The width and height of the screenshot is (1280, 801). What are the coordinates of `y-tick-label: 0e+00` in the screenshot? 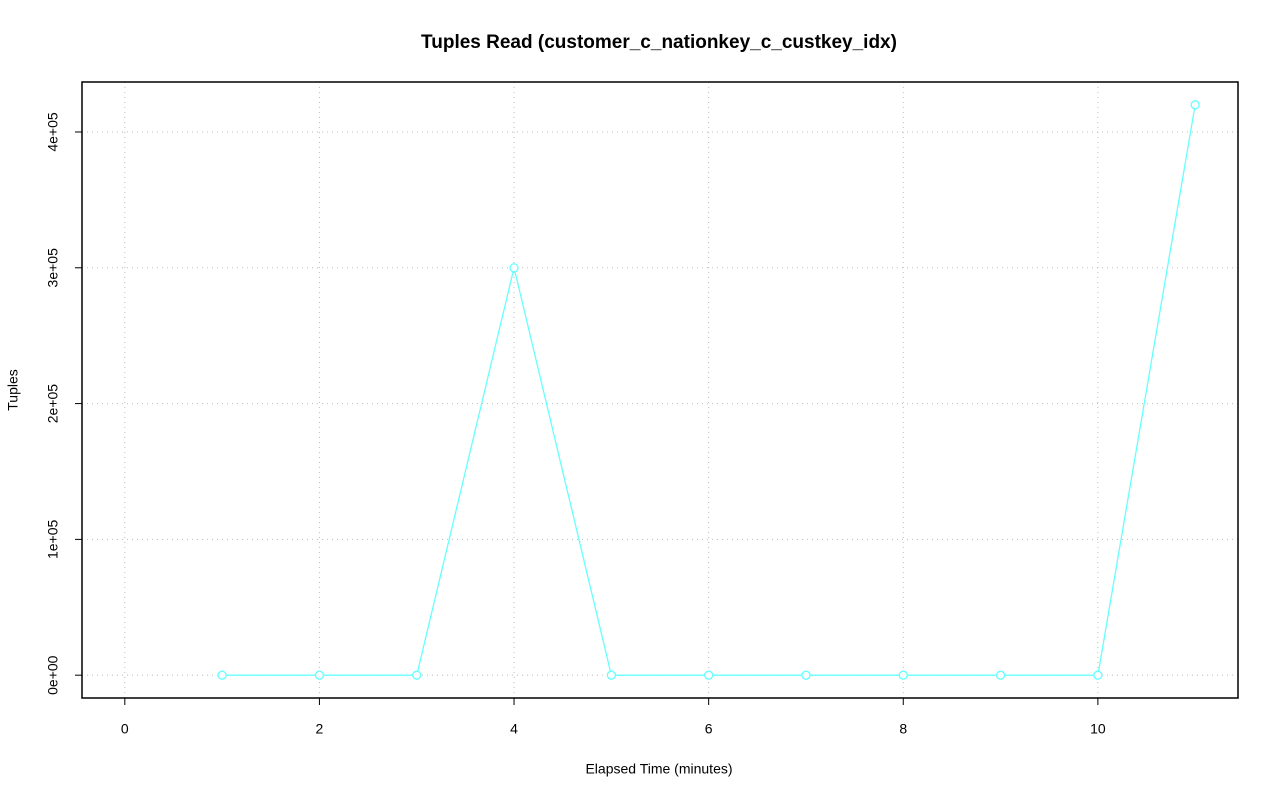 It's located at (53, 675).